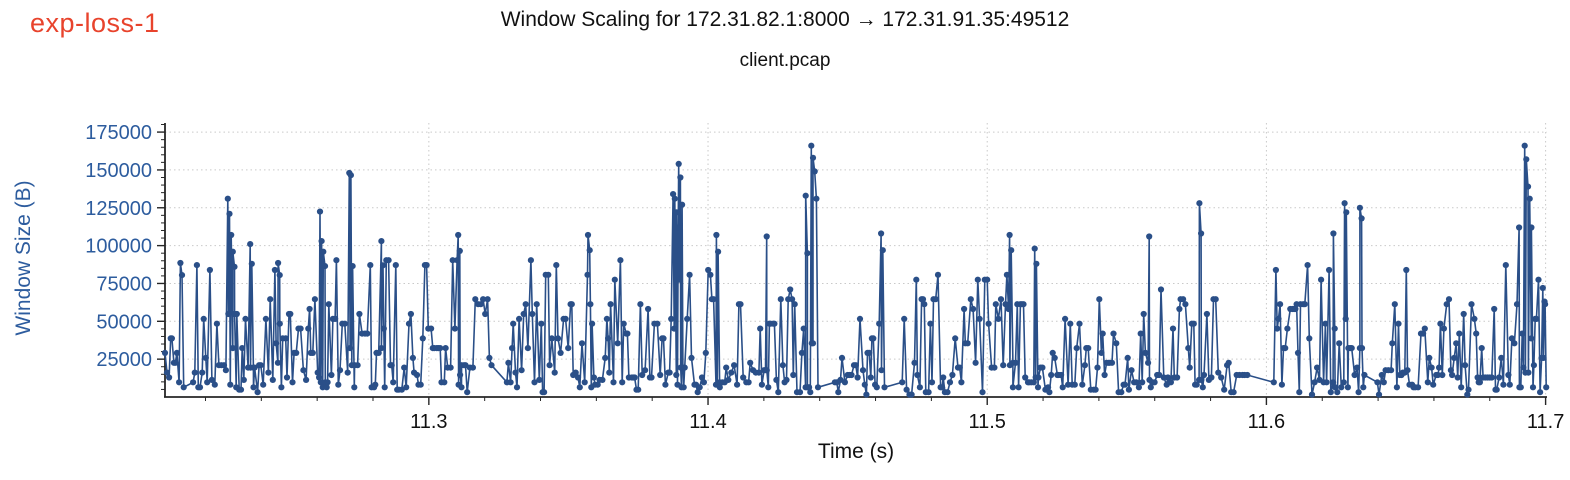 This screenshot has height=480, width=1570. What do you see at coordinates (124, 284) in the screenshot?
I see `svg-text: 75000` at bounding box center [124, 284].